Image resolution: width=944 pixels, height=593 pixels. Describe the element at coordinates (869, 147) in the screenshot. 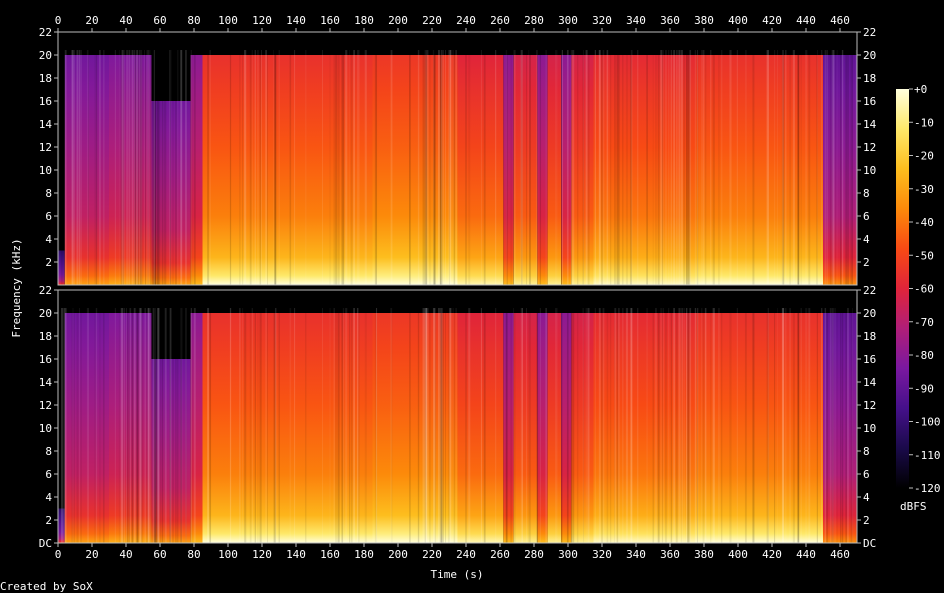

I see `y-tick-label: 12` at that location.